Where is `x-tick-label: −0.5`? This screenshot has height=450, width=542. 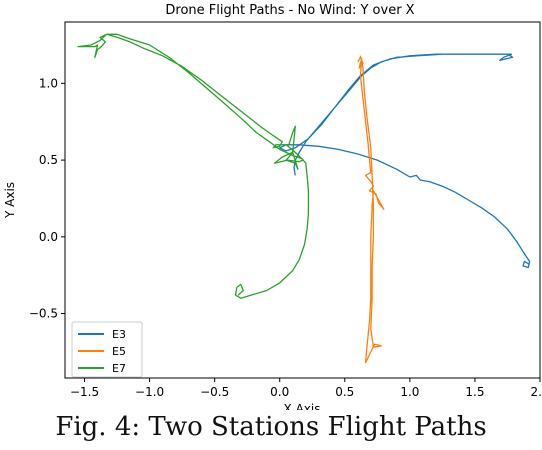
x-tick-label: −0.5 is located at coordinates (214, 392).